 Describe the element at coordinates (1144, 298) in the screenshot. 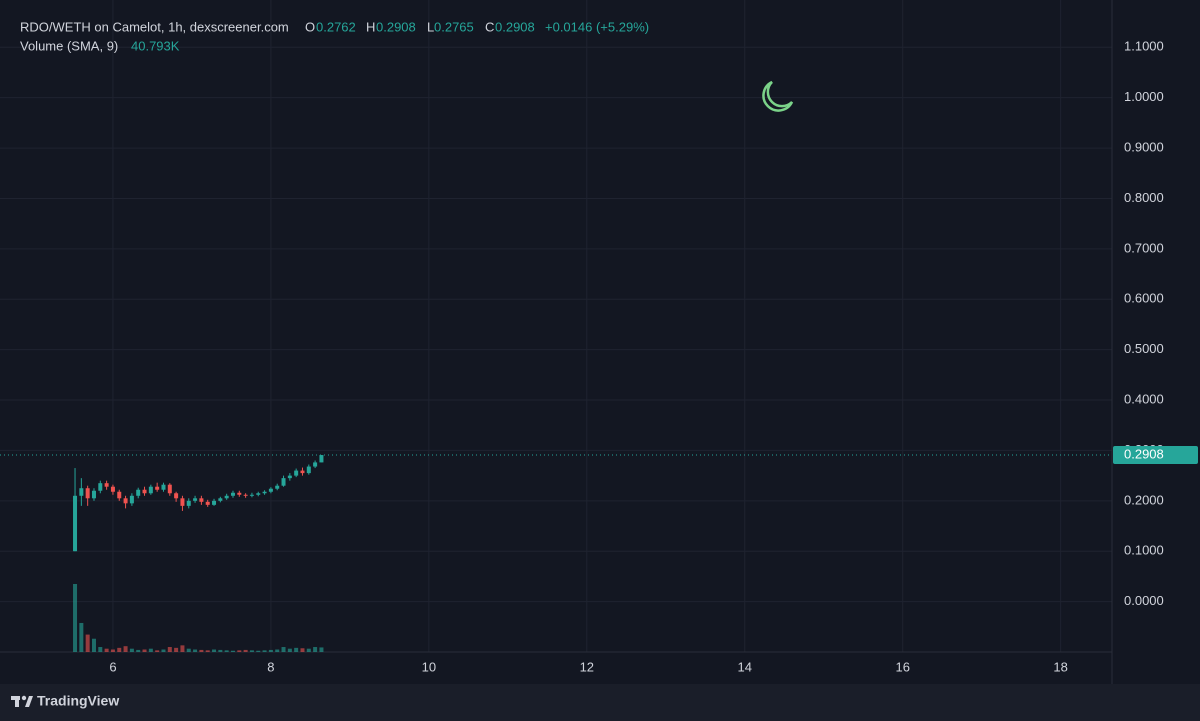

I see `y-tick-label: 0.6000` at that location.